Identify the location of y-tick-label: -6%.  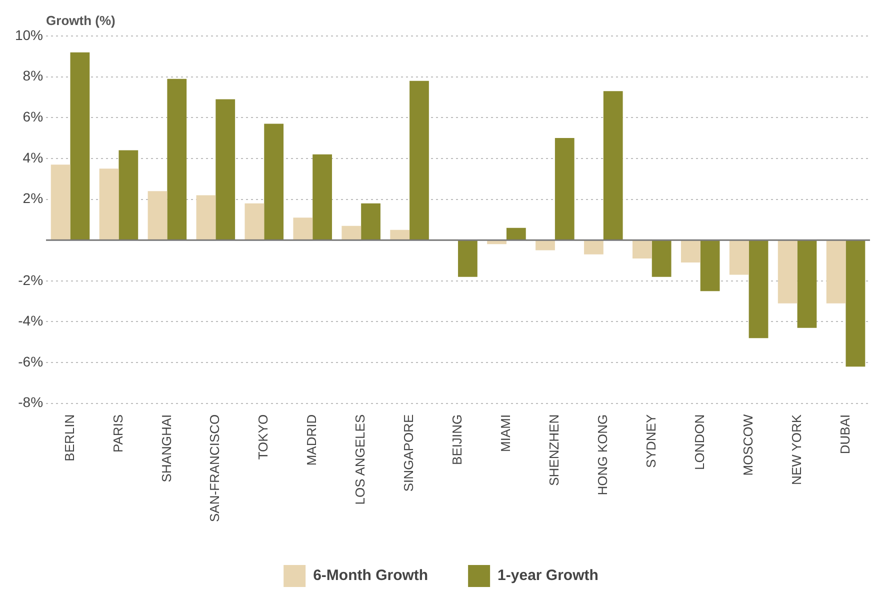
(31, 361).